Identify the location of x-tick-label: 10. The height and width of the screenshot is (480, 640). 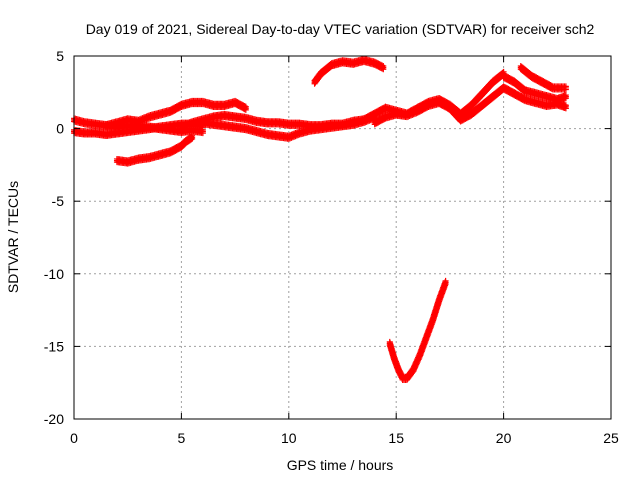
(289, 438).